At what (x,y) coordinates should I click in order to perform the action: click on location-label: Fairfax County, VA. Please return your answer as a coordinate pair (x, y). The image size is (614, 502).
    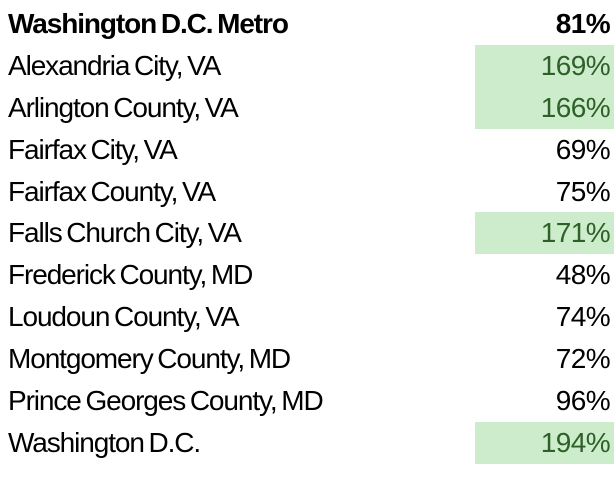
    Looking at the image, I should click on (112, 191).